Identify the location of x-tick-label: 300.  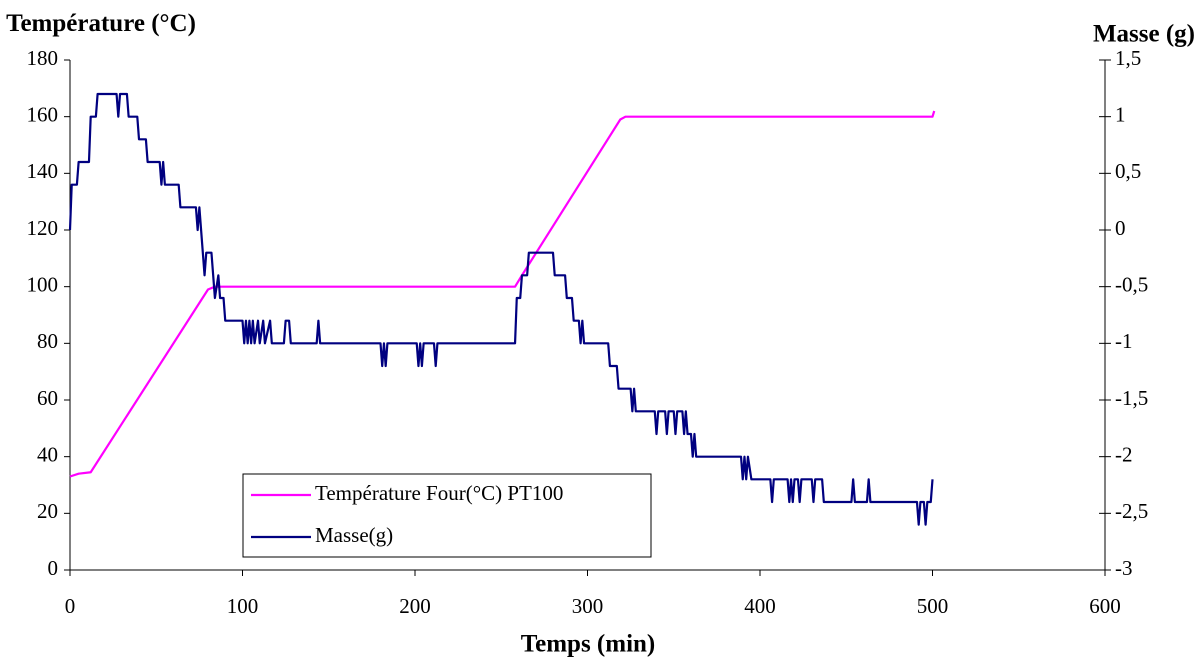
(588, 606).